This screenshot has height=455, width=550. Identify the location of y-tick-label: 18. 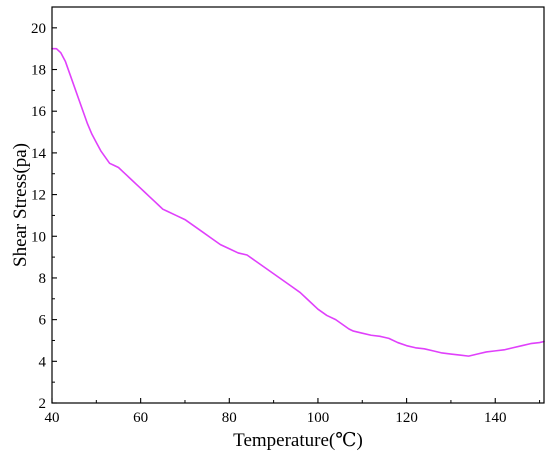
(38, 71).